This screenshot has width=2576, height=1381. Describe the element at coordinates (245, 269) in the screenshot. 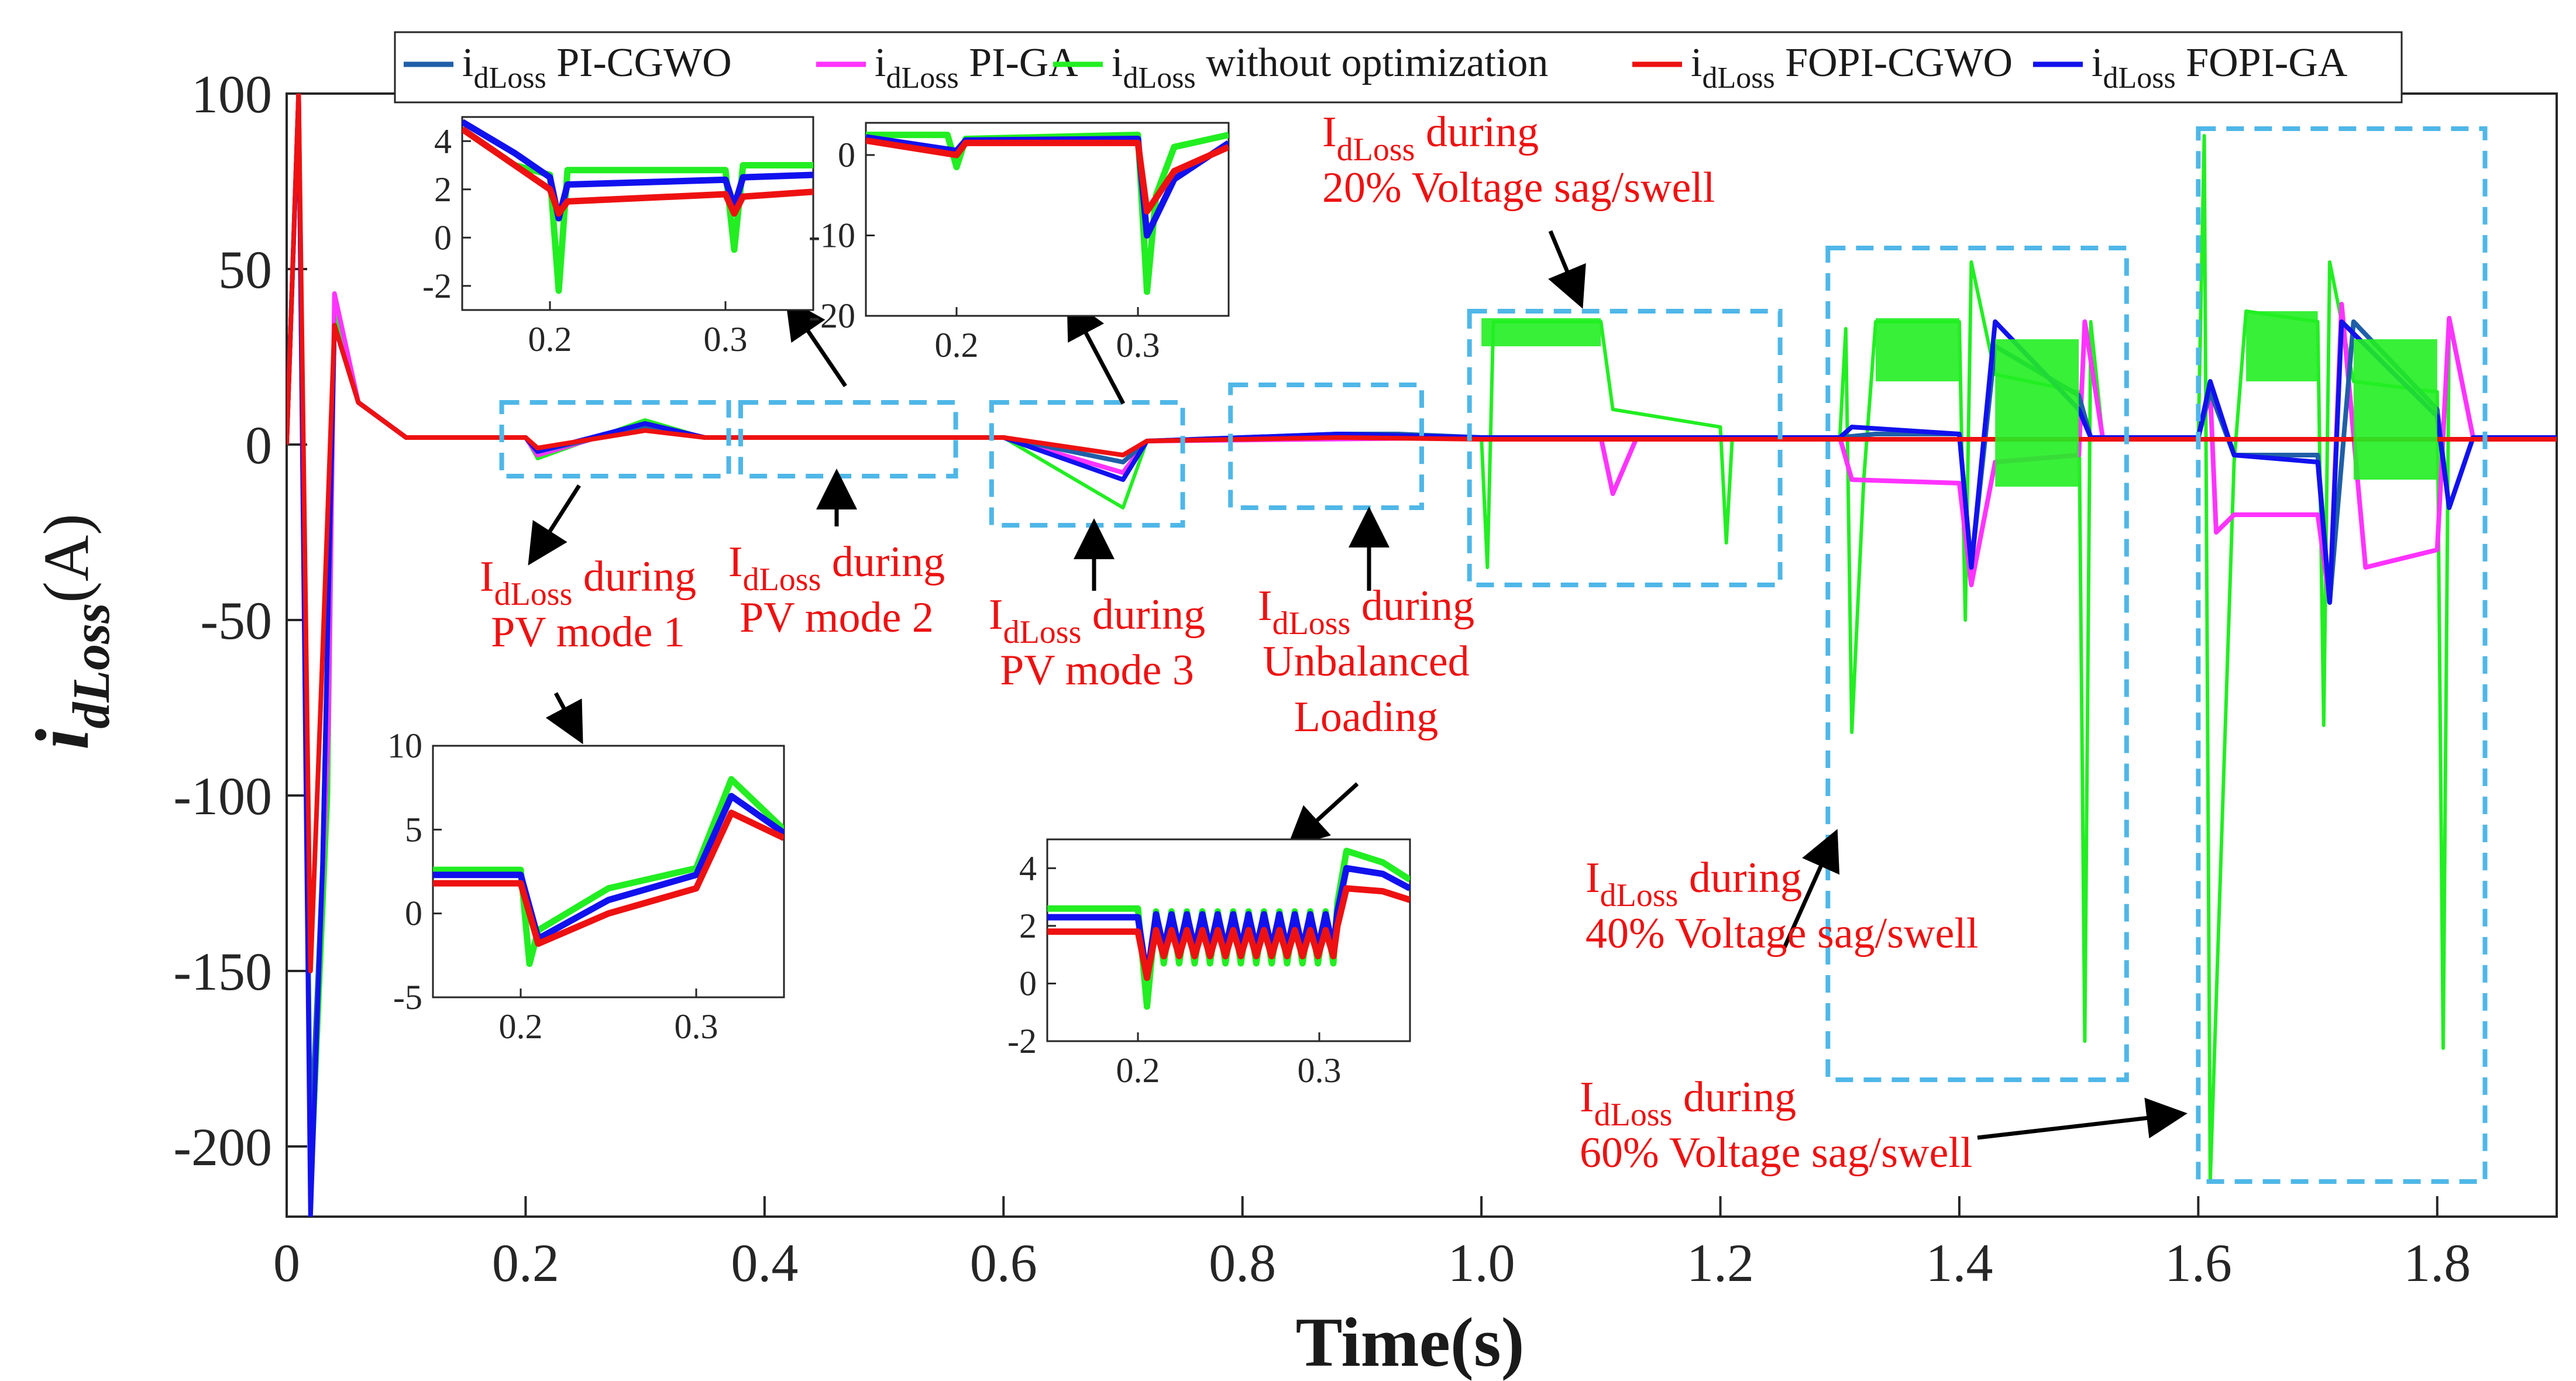

I see `y-tick-label: 50` at that location.